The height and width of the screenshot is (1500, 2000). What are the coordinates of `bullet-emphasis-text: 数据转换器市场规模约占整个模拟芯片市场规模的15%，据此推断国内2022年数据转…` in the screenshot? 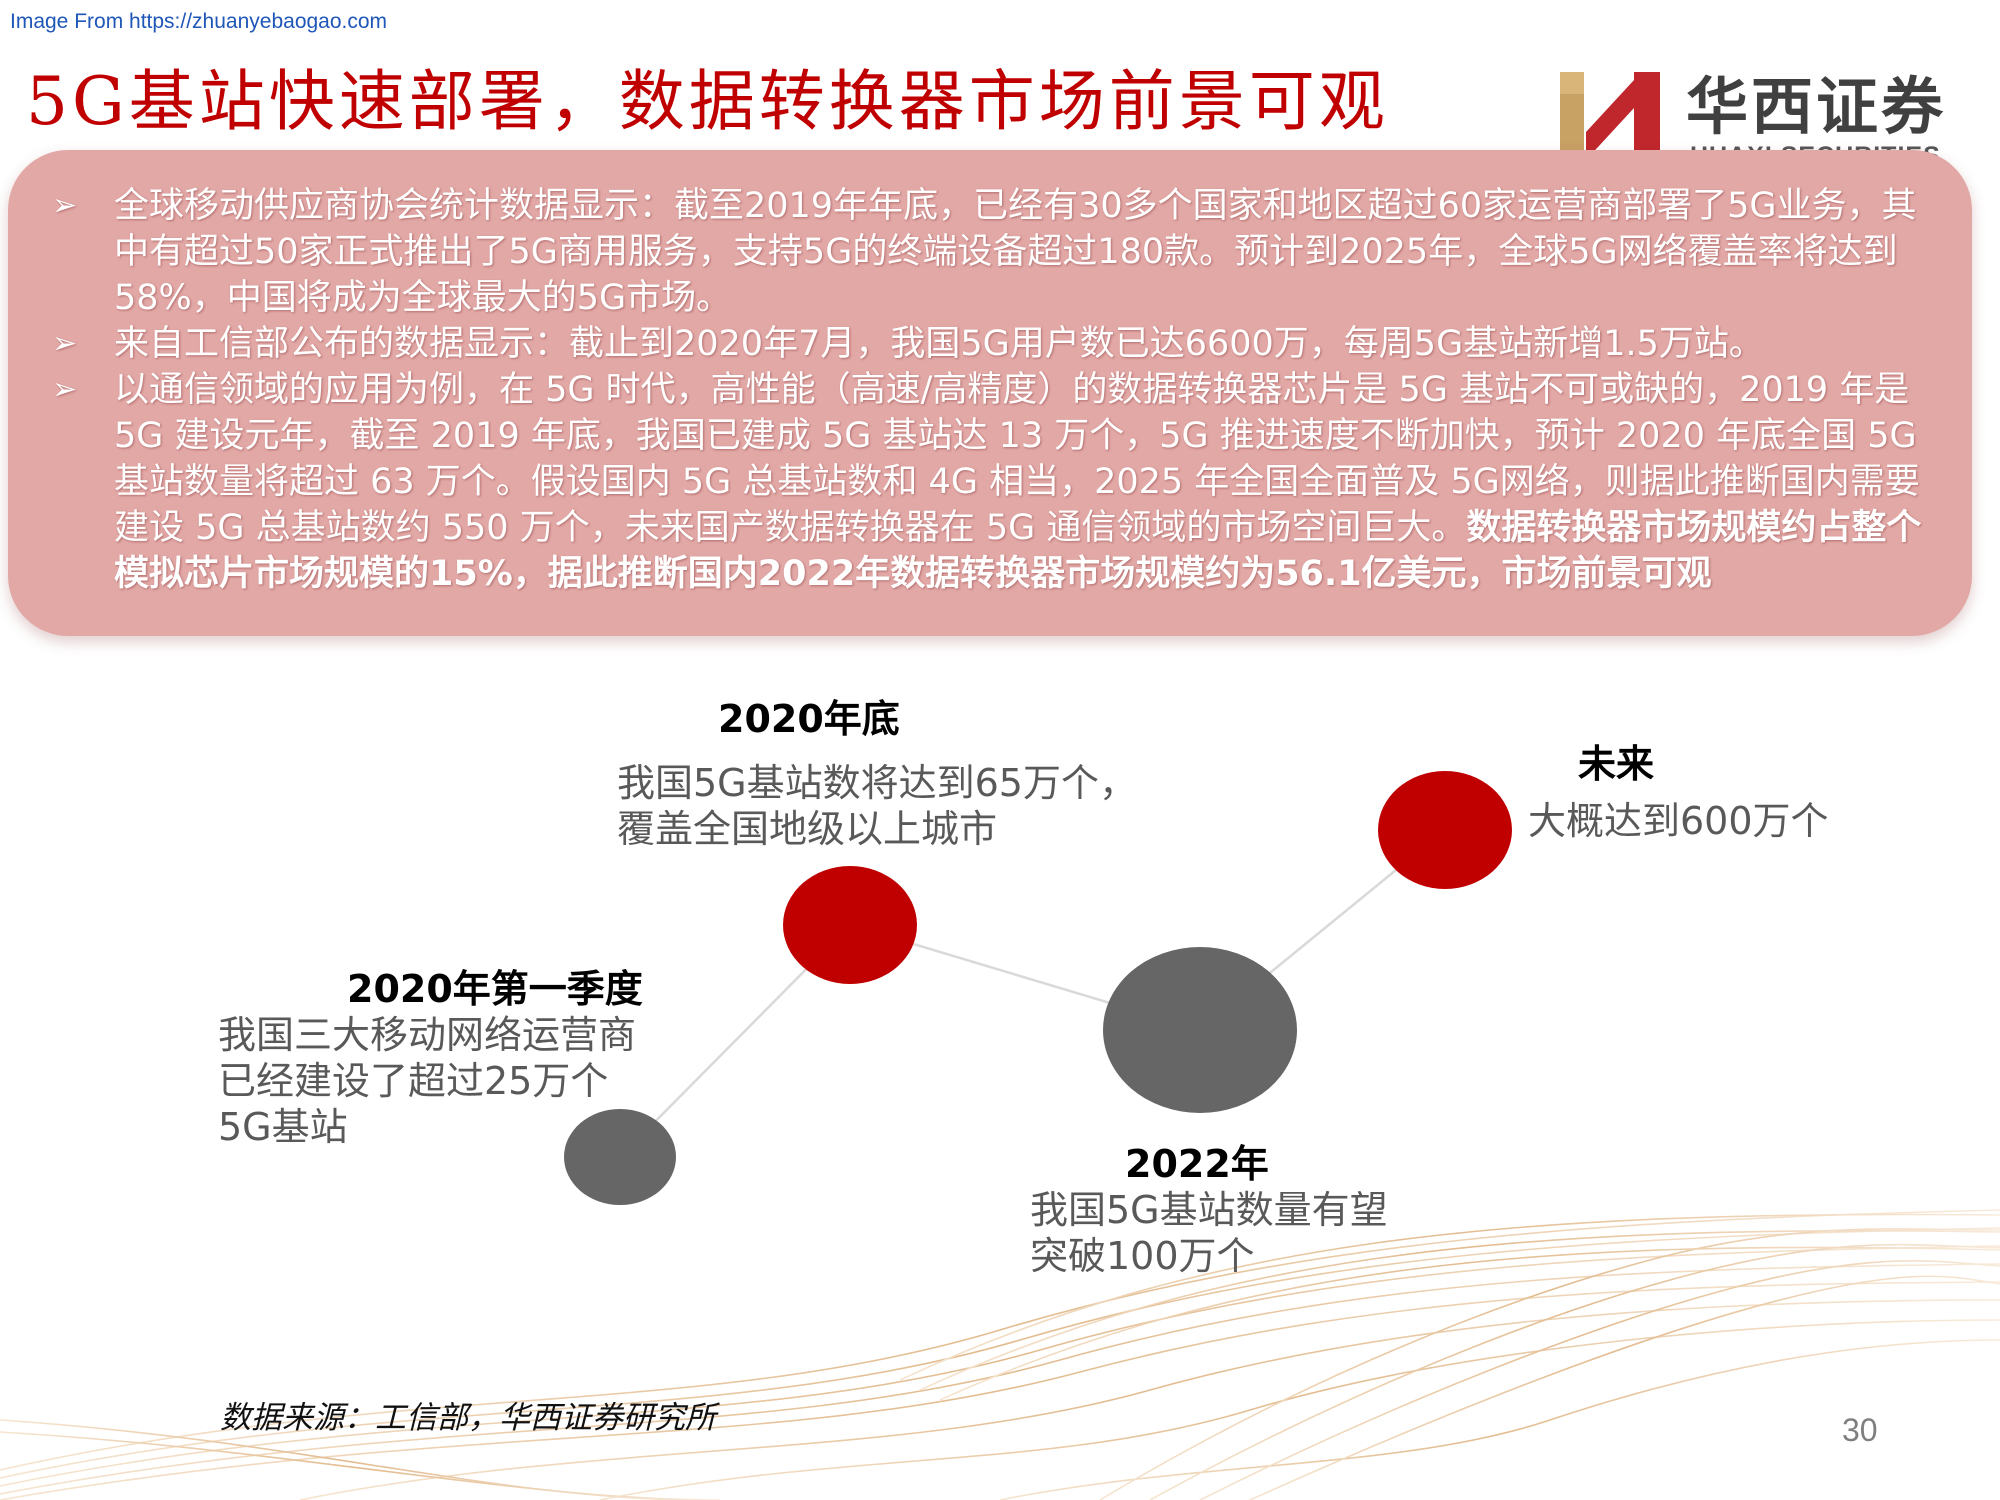 It's located at (1018, 551).